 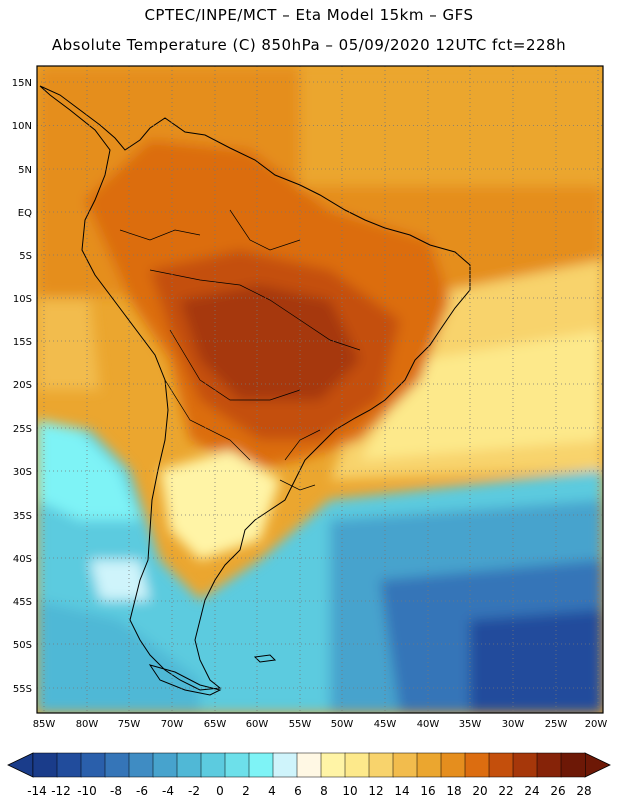 What do you see at coordinates (215, 724) in the screenshot?
I see `lon-label: 65W` at bounding box center [215, 724].